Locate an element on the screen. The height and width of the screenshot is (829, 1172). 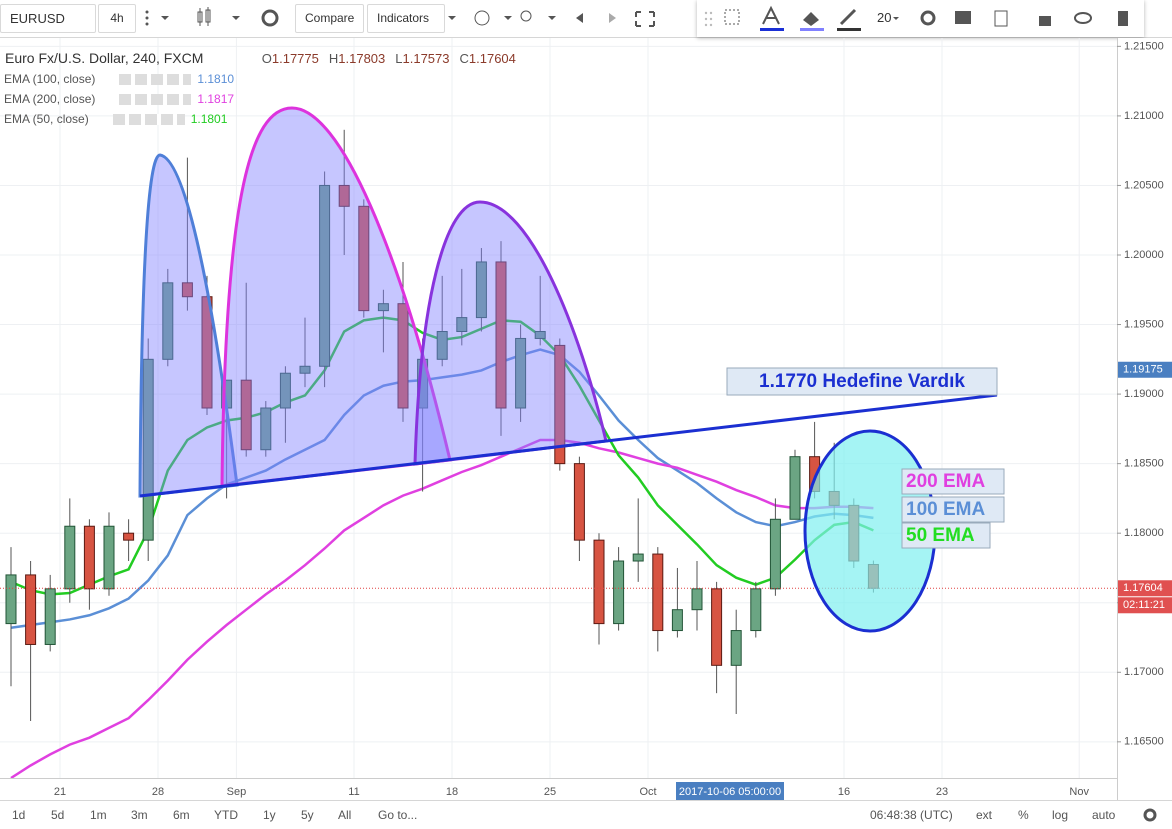
x-tick-label: 21 is located at coordinates (60, 792).